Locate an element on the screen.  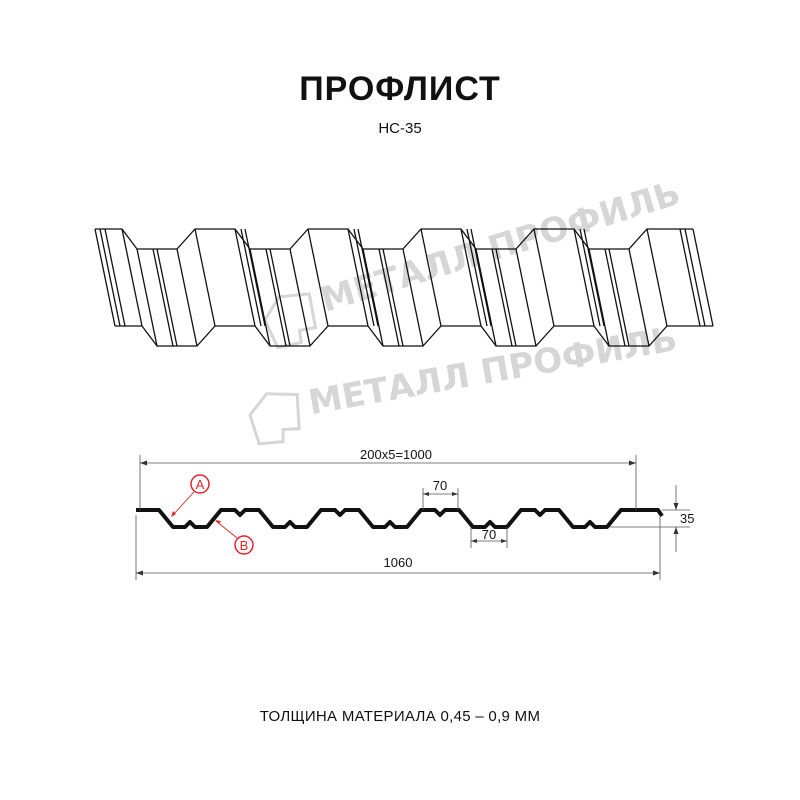
dimension-arrows is located at coordinates (407, 518).